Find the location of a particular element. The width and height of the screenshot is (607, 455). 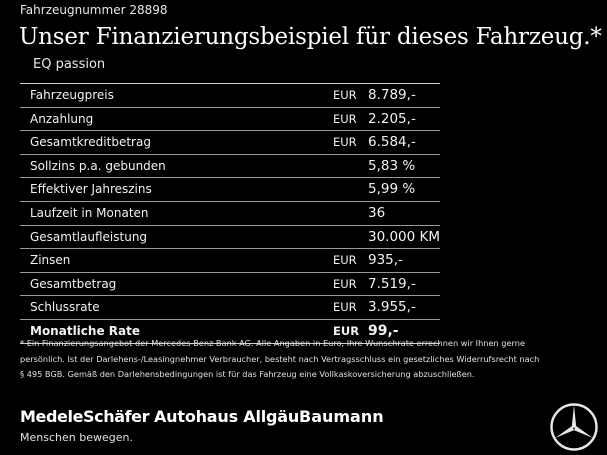

table-row: Schlussrate EUR 3.955,- is located at coordinates (230, 308).